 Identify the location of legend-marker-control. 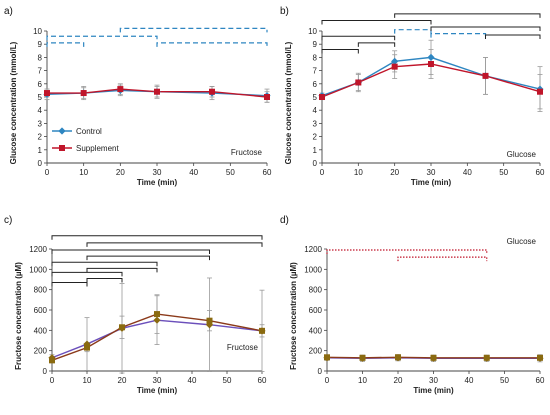
(62, 131).